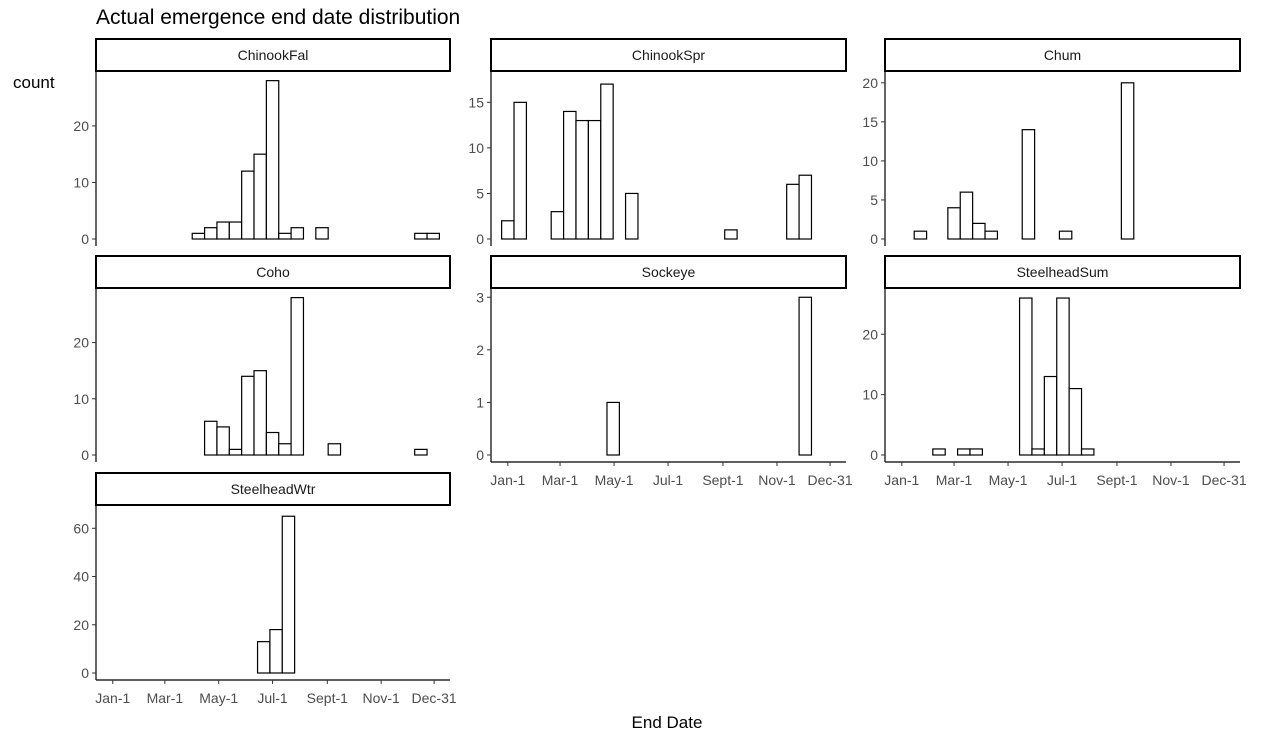 The height and width of the screenshot is (738, 1264). I want to click on y-tick-label: 40, so click(81, 577).